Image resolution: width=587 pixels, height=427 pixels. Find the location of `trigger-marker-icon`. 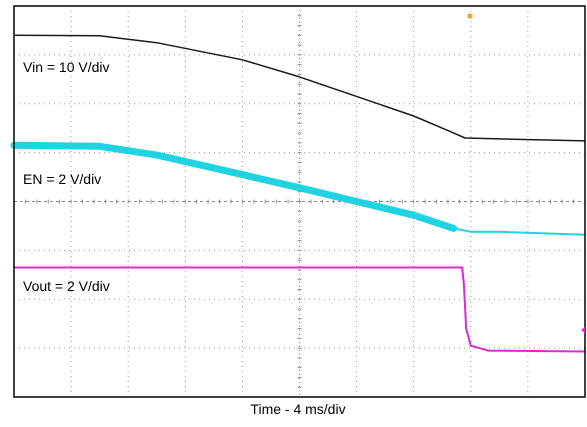

trigger-marker-icon is located at coordinates (470, 16).